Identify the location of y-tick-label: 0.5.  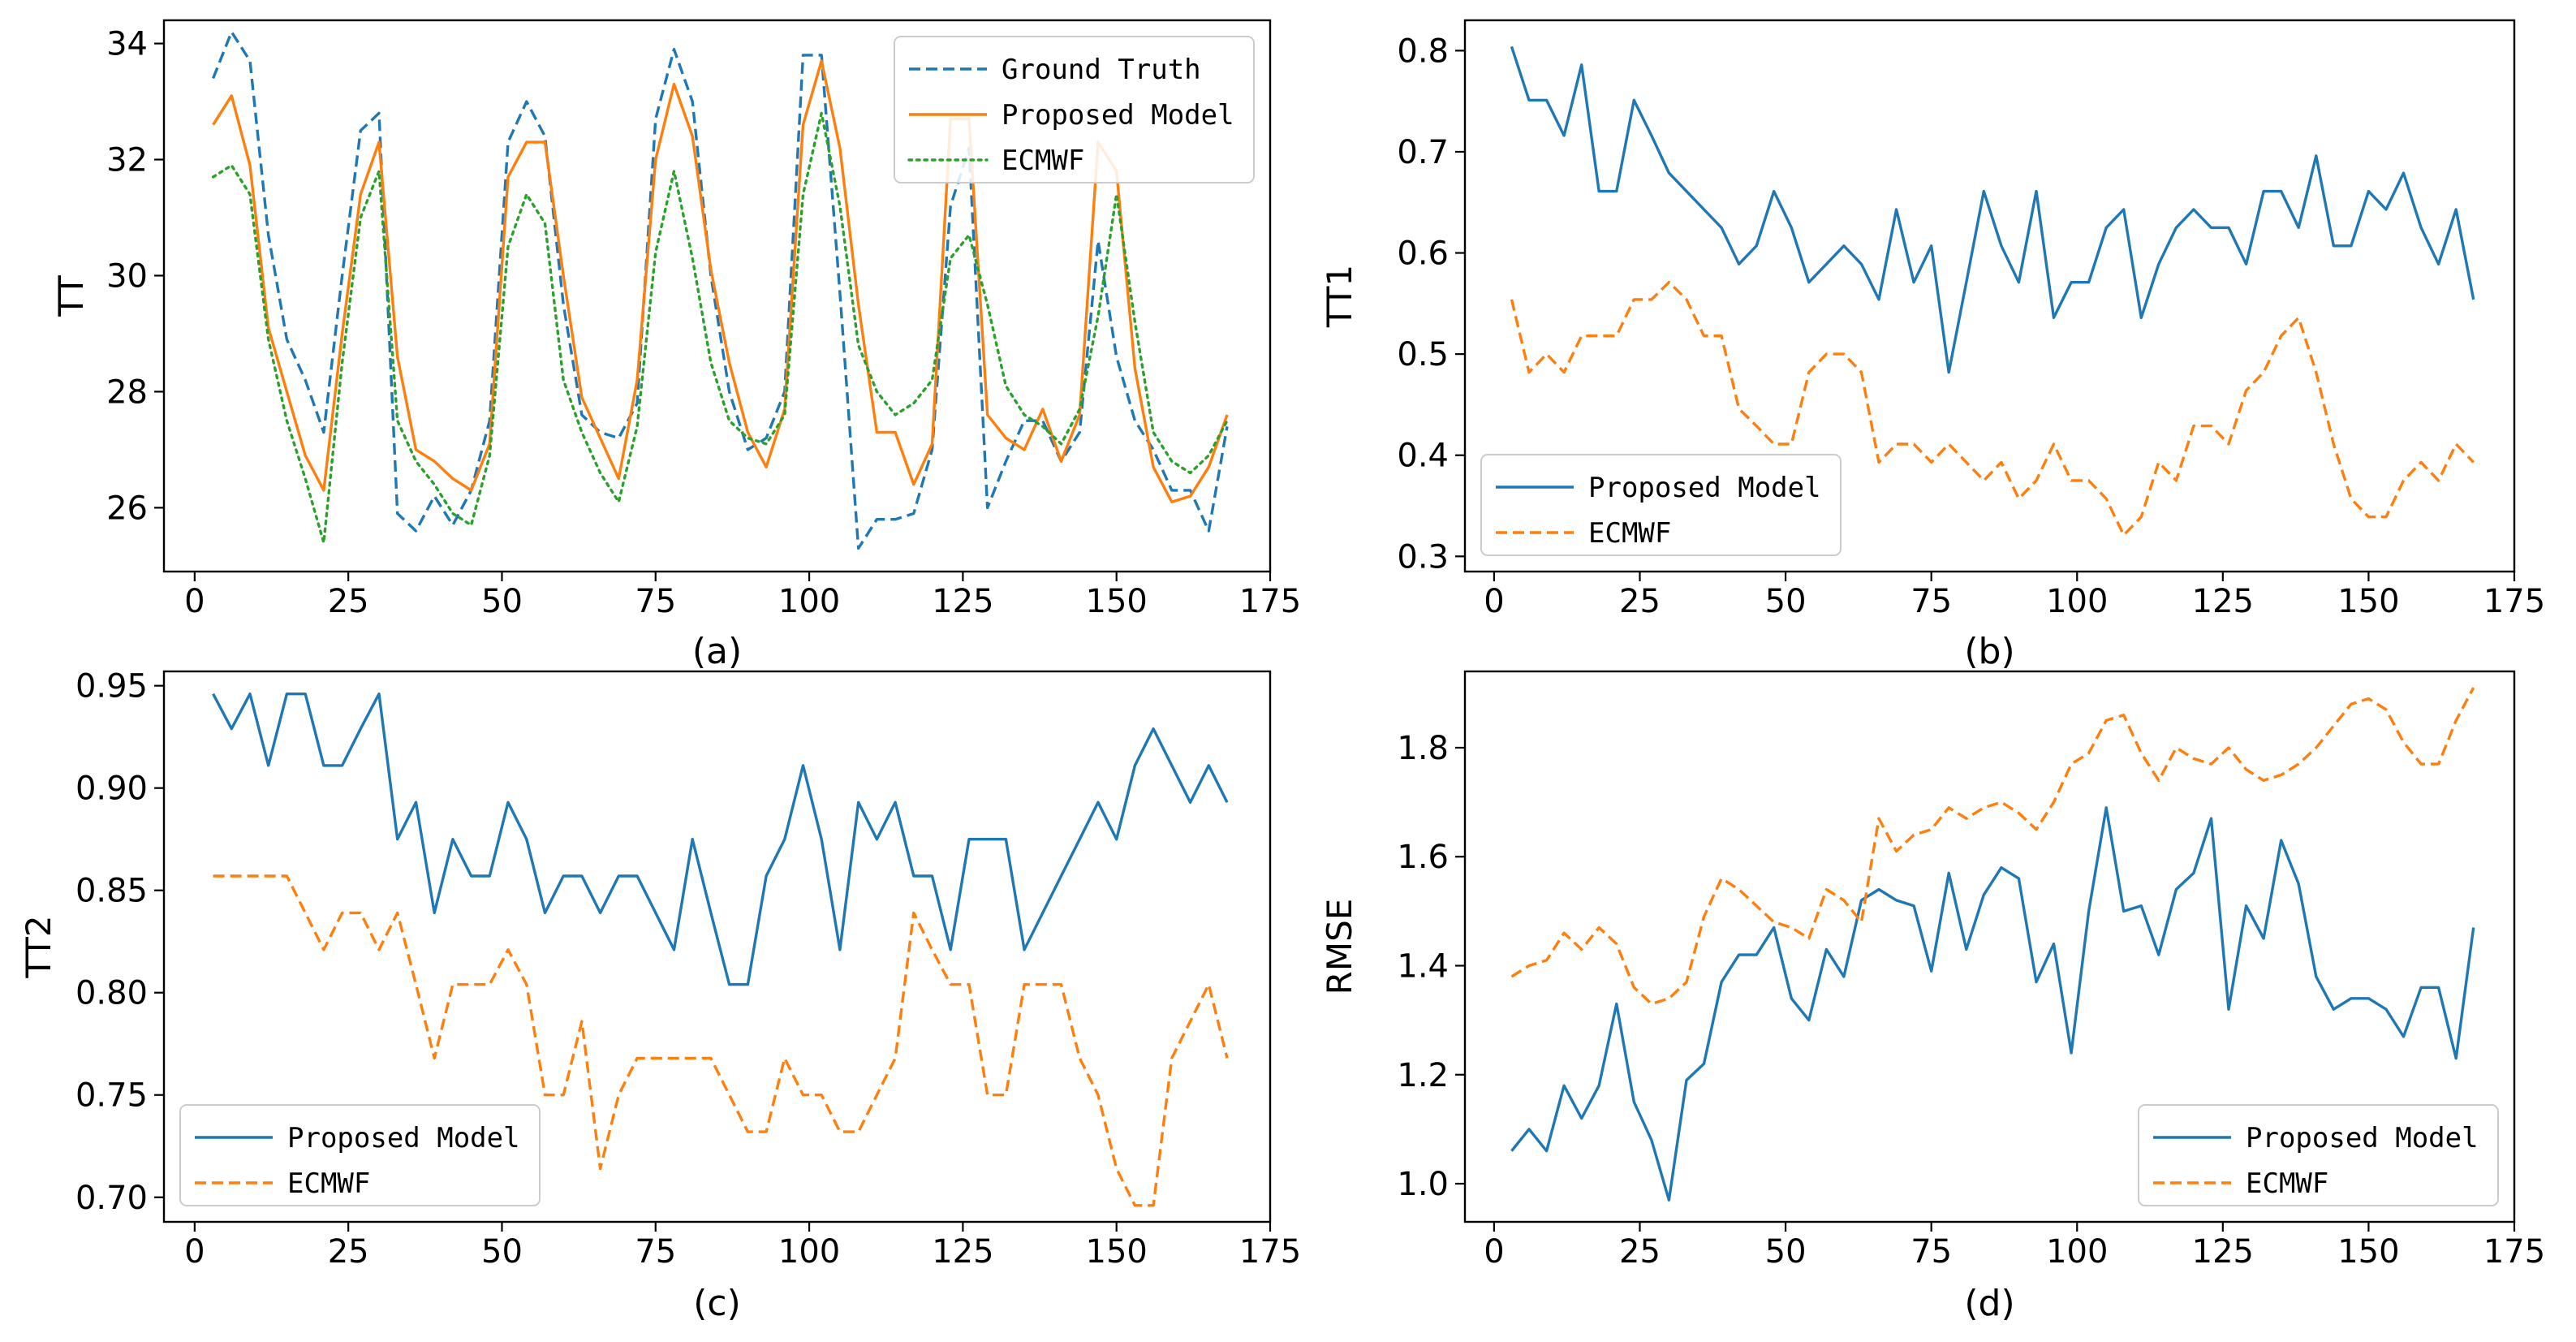
(1423, 354).